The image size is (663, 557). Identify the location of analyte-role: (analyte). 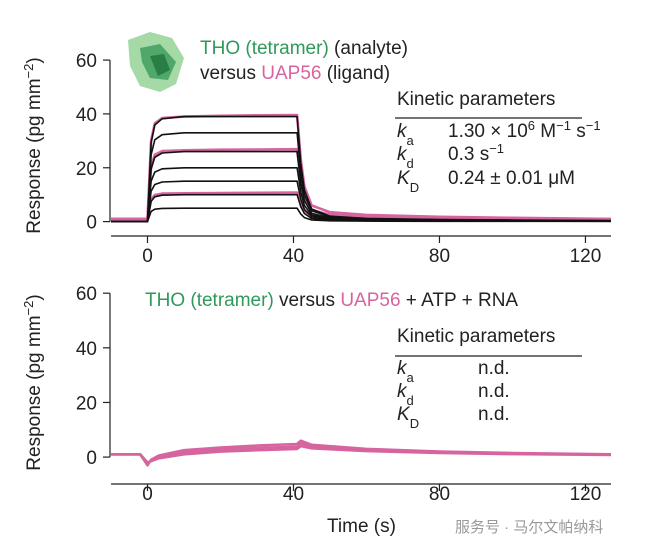
(368, 48).